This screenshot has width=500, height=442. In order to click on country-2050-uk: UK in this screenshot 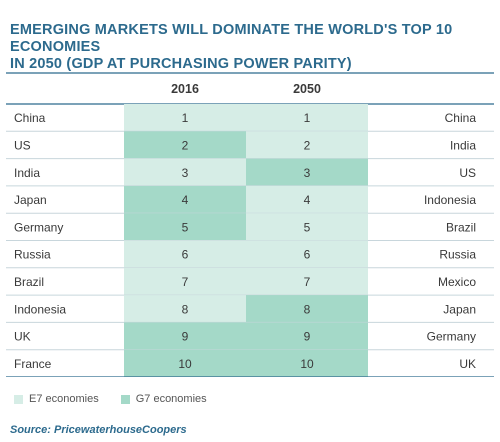, I will do `click(467, 364)`.